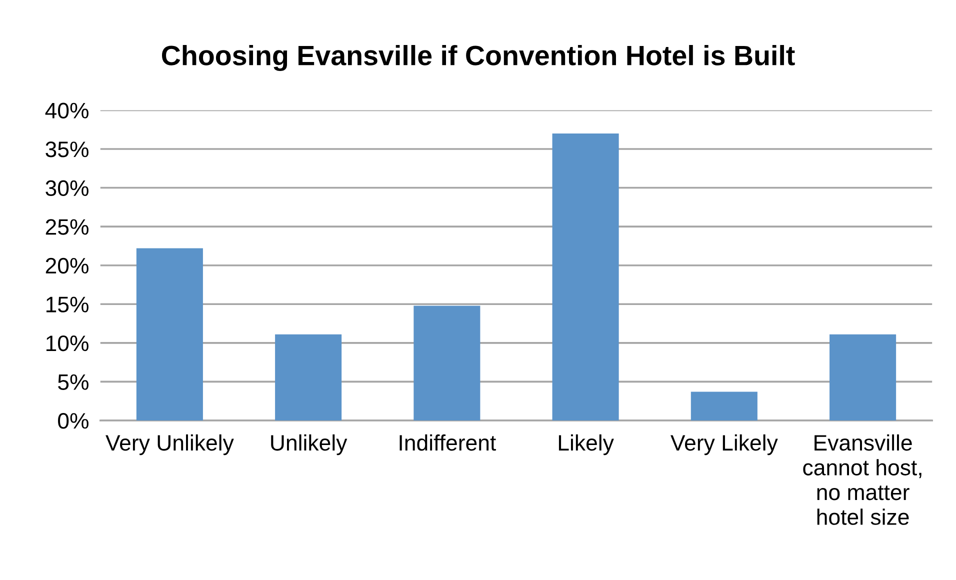 The width and height of the screenshot is (956, 580). Describe the element at coordinates (309, 445) in the screenshot. I see `x-tick-label: Unlikely` at that location.